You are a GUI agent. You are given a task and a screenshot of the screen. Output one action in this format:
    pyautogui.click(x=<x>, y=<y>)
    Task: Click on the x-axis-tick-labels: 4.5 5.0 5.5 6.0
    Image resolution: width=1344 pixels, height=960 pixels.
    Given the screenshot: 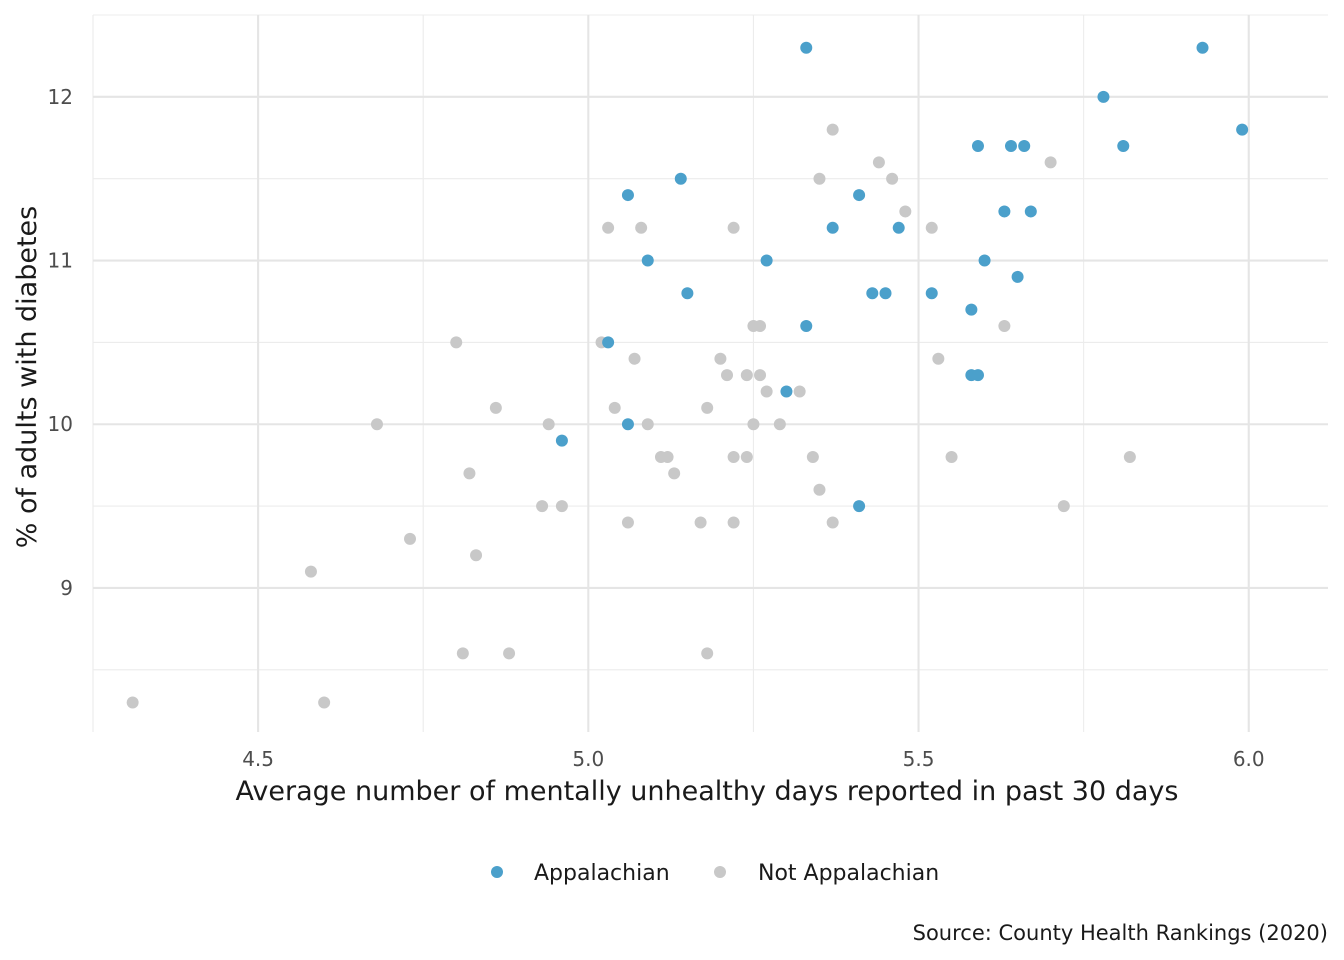 What is the action you would take?
    pyautogui.click(x=753, y=759)
    